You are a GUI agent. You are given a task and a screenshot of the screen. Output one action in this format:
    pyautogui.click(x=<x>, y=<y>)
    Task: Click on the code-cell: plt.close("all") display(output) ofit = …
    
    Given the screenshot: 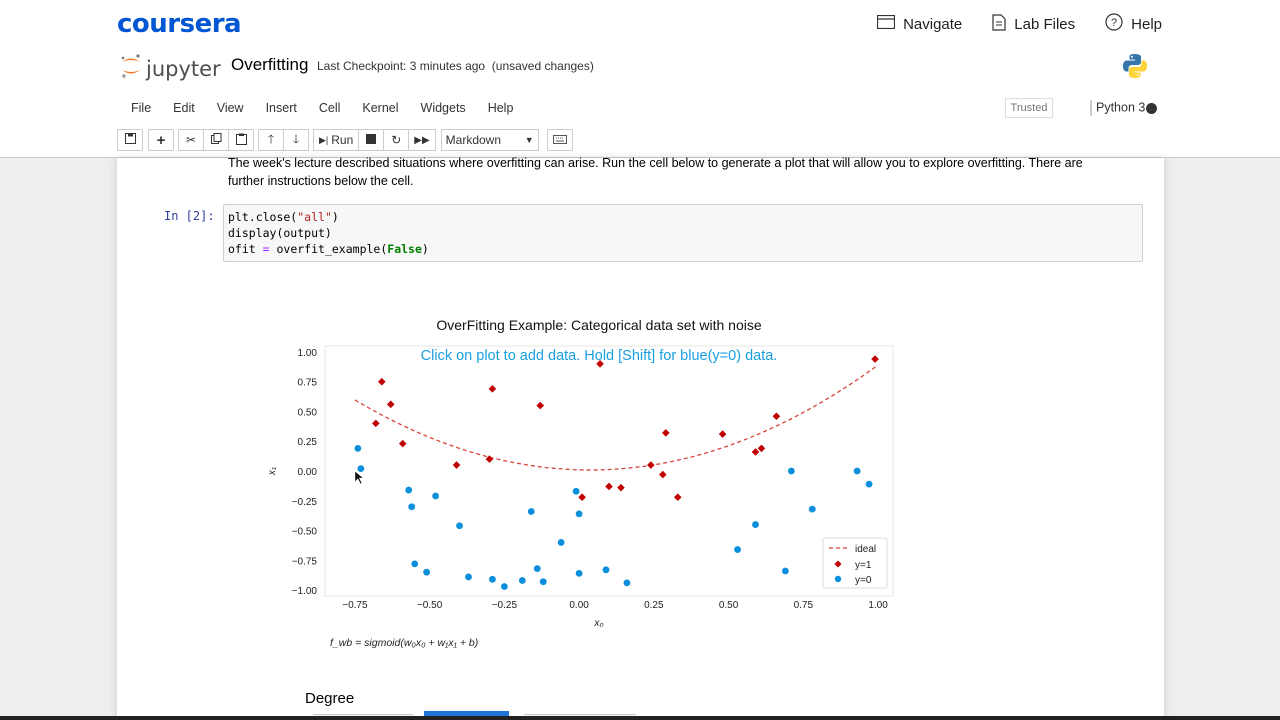 What is the action you would take?
    pyautogui.click(x=683, y=233)
    